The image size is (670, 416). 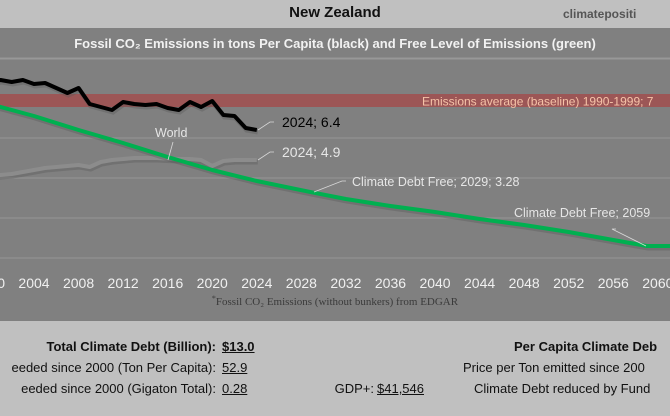 What do you see at coordinates (311, 122) in the screenshot?
I see `annotation-label: 2024; 6.4` at bounding box center [311, 122].